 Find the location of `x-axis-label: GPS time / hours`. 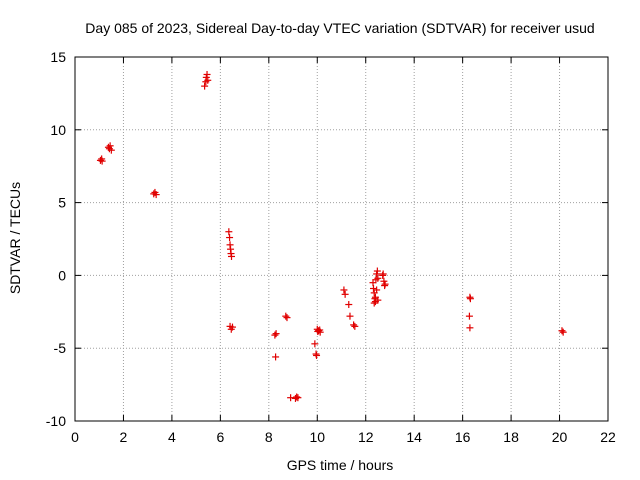

x-axis-label: GPS time / hours is located at coordinates (340, 465).